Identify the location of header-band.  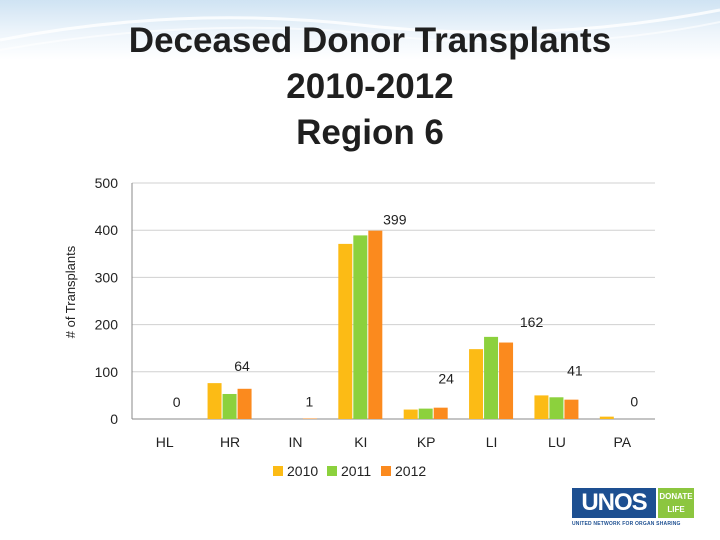
(360, 30).